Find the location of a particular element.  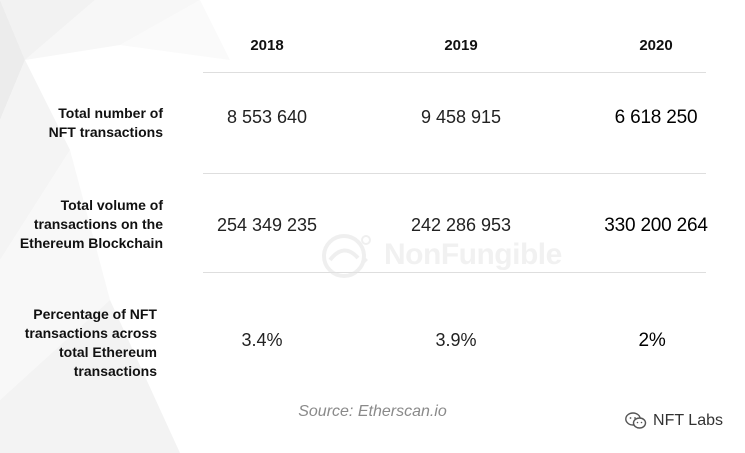

table-cell: 2% is located at coordinates (652, 340).